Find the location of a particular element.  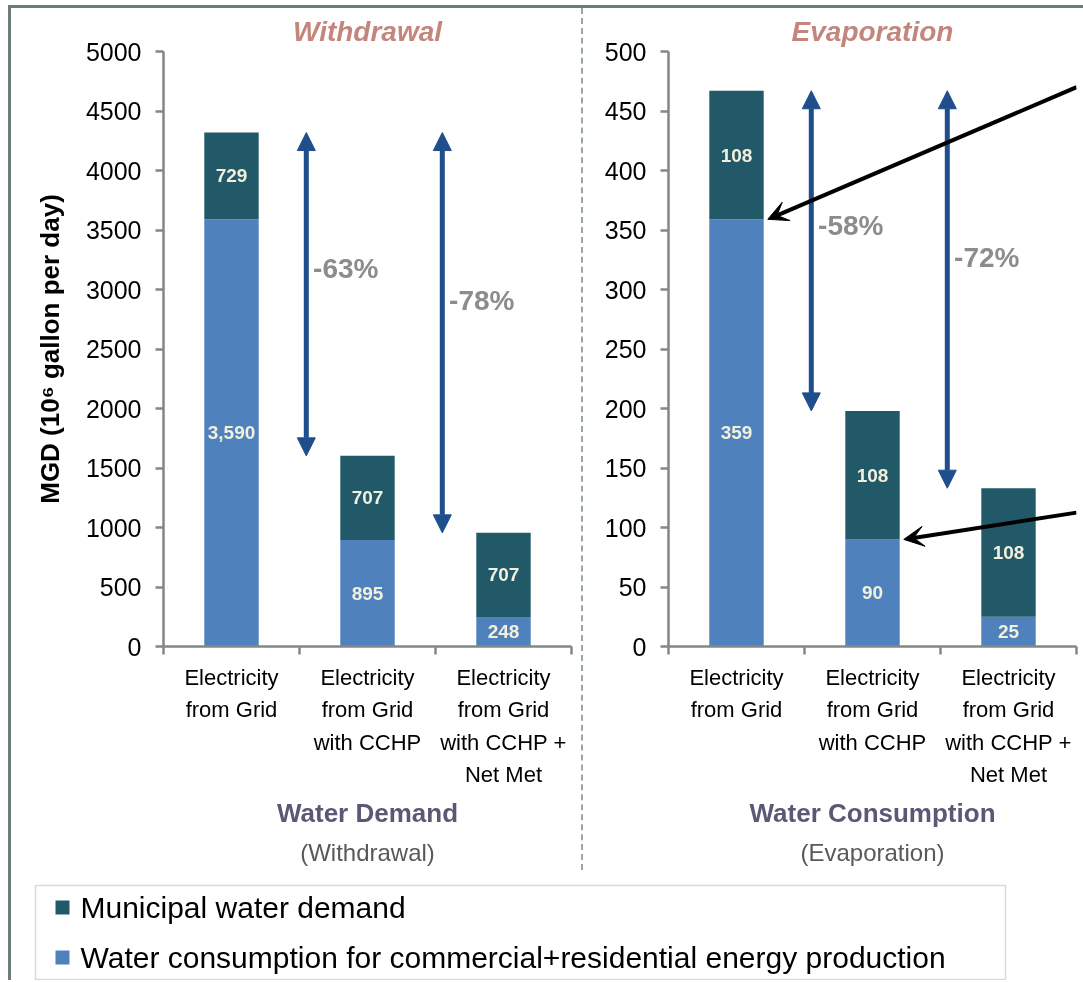

data-label: 3,590 is located at coordinates (231, 433).